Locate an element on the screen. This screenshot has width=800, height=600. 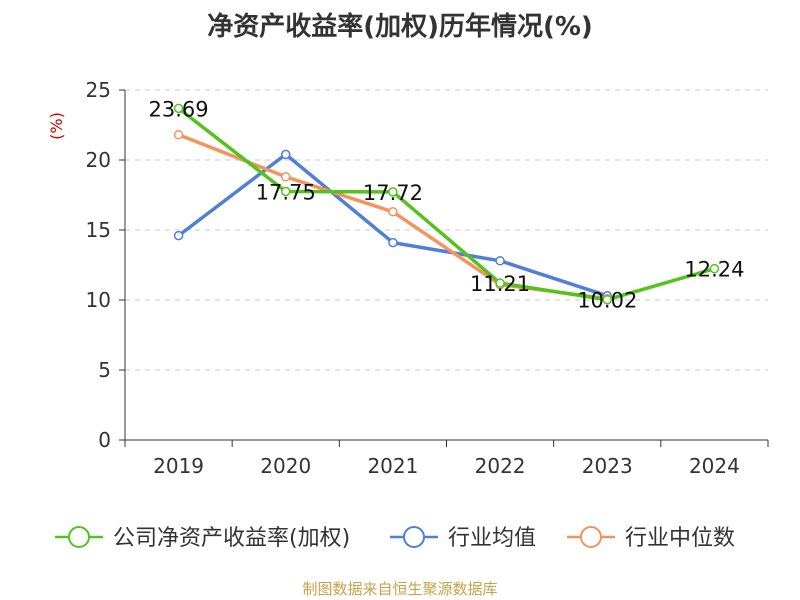
y-tick-label: 20 is located at coordinates (98, 160).